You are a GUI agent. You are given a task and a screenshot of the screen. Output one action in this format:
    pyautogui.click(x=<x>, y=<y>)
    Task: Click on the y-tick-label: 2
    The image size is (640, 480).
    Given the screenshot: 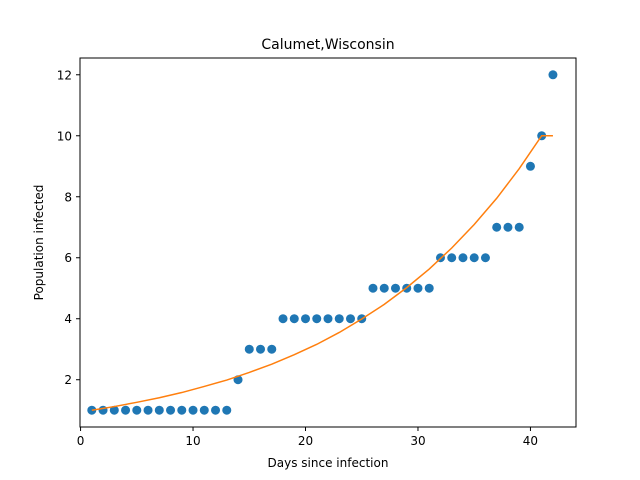 What is the action you would take?
    pyautogui.click(x=68, y=380)
    